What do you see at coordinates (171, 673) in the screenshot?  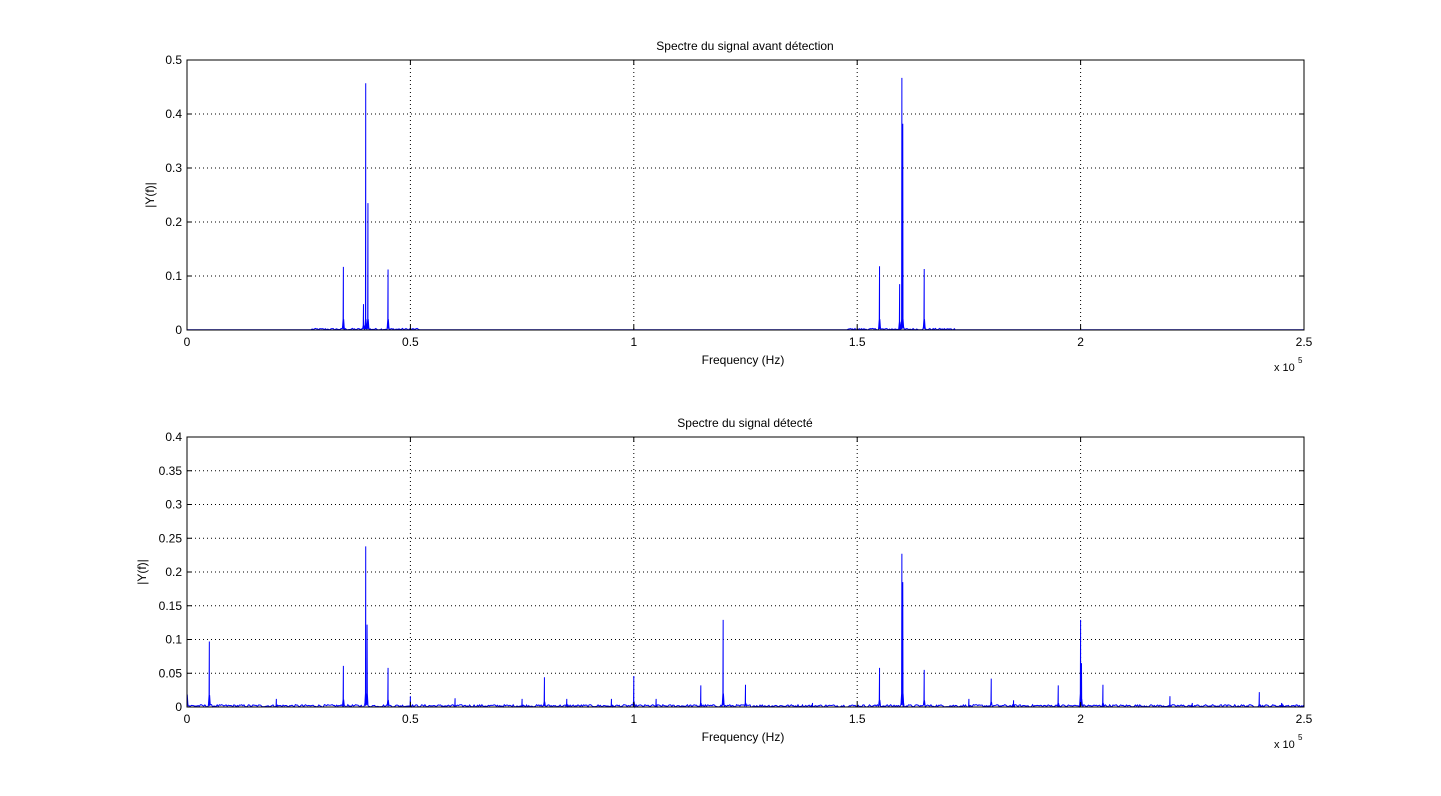 I see `y-tick-label: 0.05` at bounding box center [171, 673].